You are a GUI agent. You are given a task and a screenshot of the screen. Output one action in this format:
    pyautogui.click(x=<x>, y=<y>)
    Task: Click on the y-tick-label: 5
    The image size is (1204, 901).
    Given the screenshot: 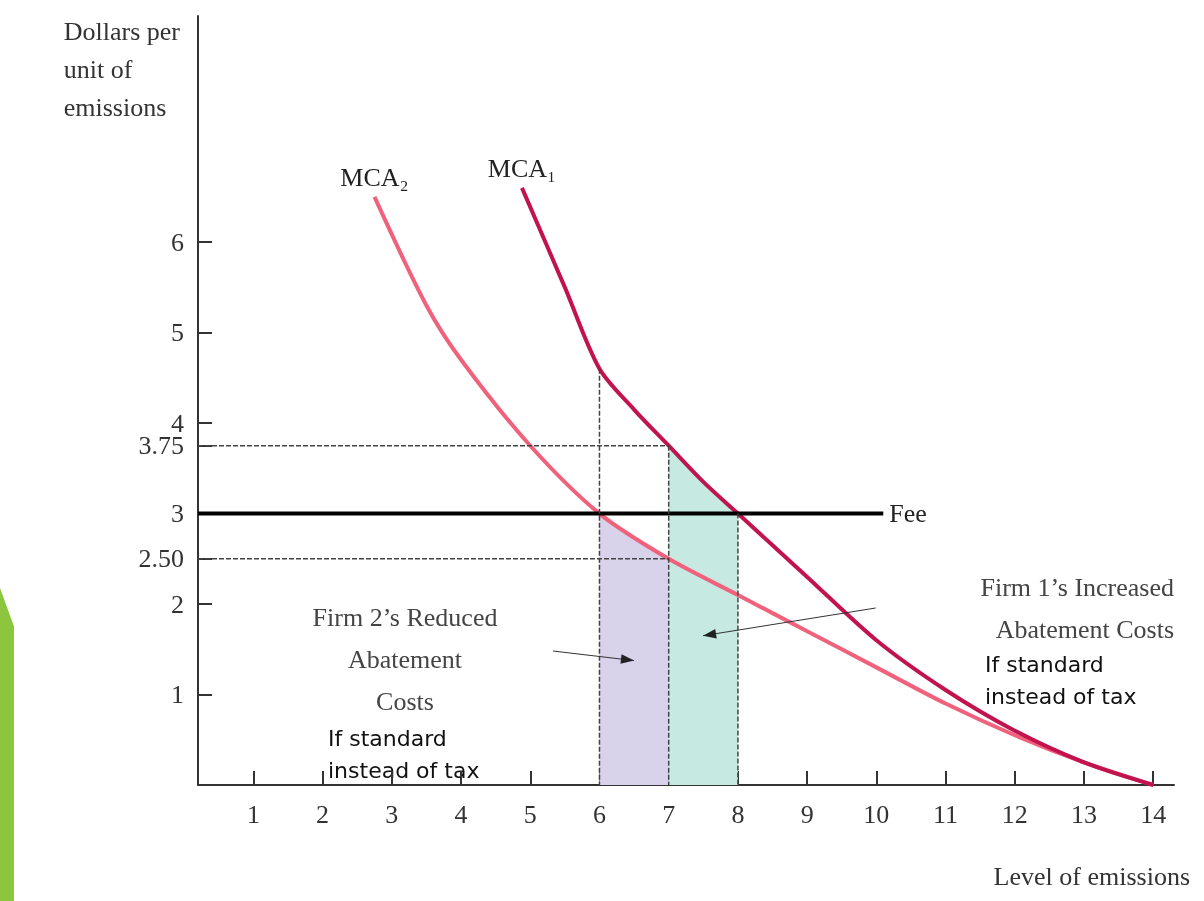 What is the action you would take?
    pyautogui.click(x=177, y=333)
    